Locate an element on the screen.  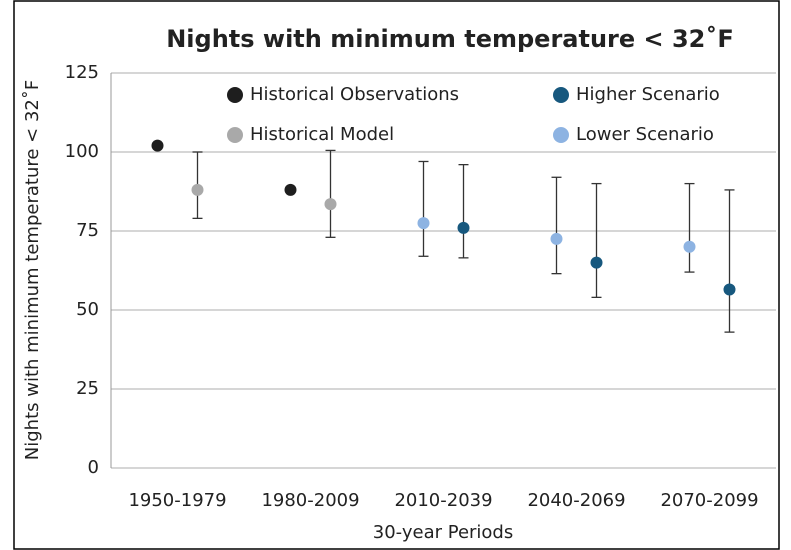
legend-label: Higher Scenario is located at coordinates (648, 94).